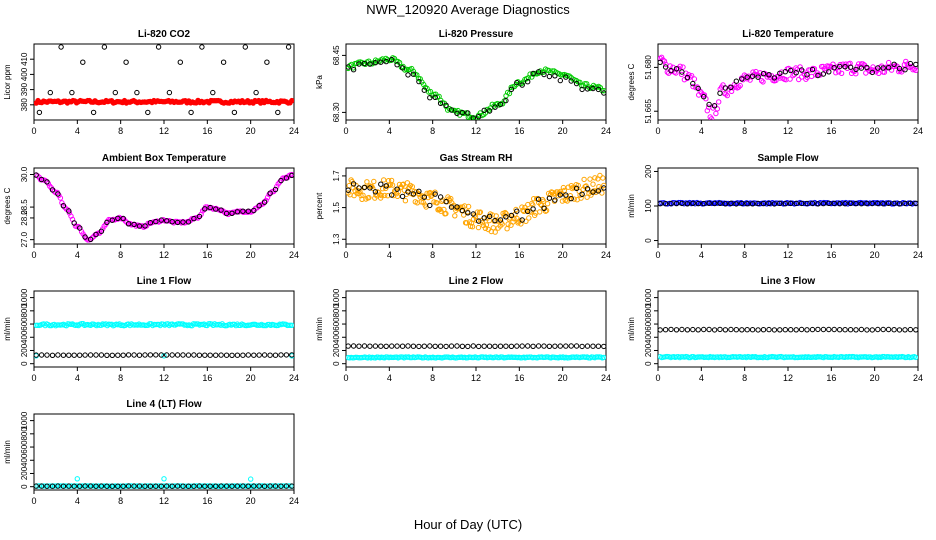  Describe the element at coordinates (7, 205) in the screenshot. I see `y-axis-label: degrees C` at that location.